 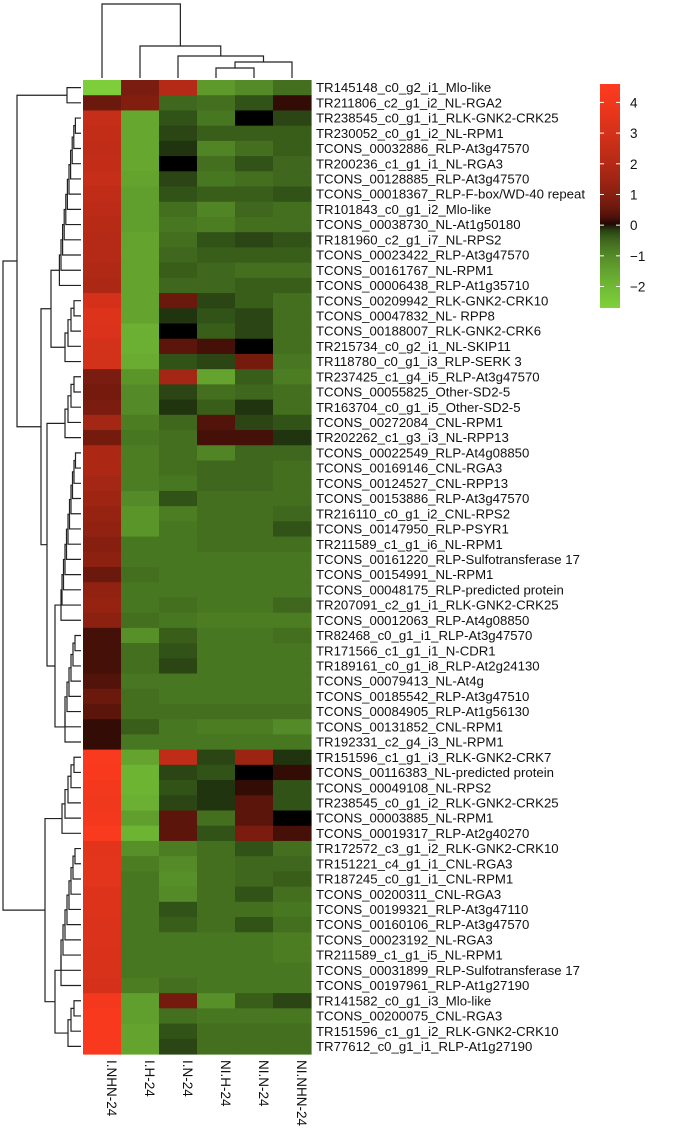 I want to click on row-label: TR192331_c2_g4_i3_NL-RPM1, so click(x=410, y=742).